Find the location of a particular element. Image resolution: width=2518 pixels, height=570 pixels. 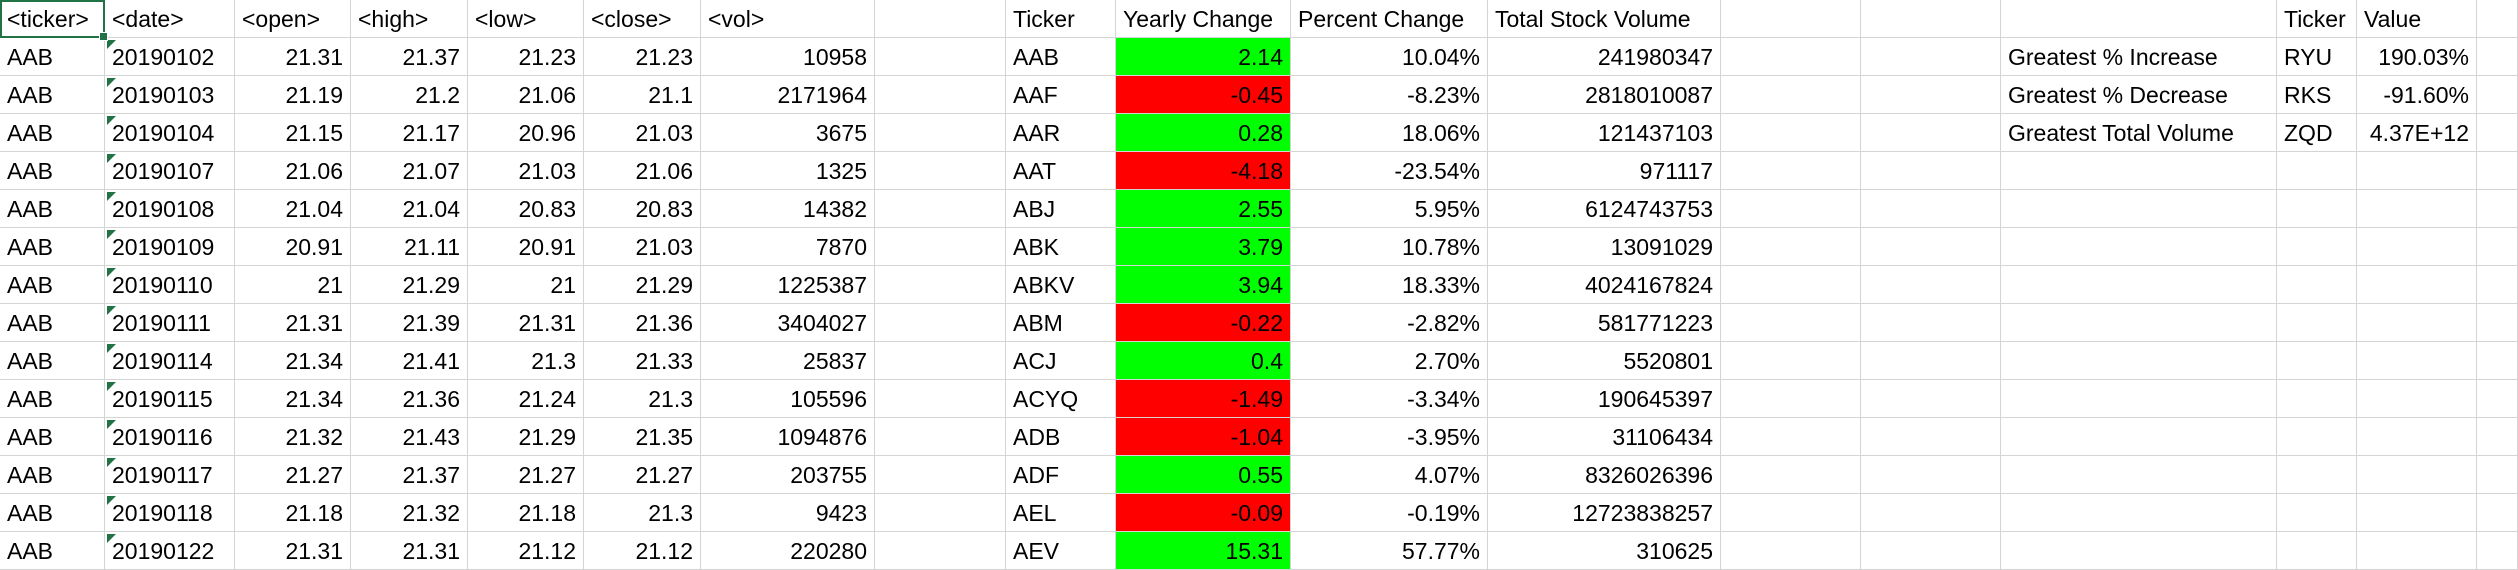

raw-data-cell: 20190118 is located at coordinates (170, 513).